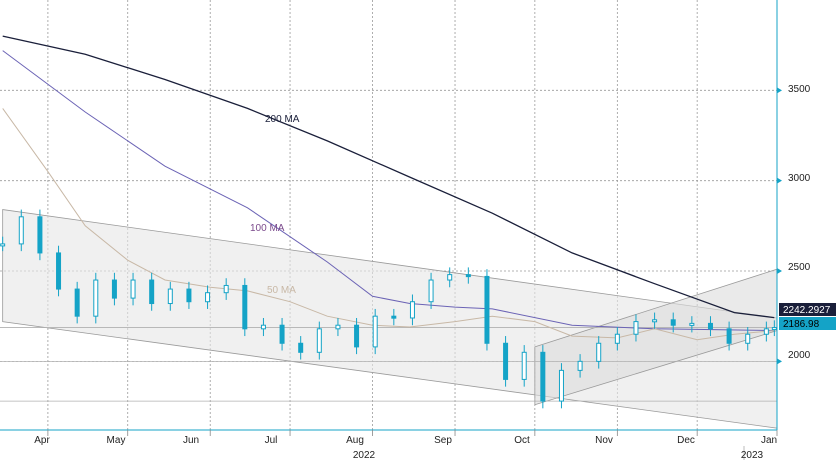 The image size is (838, 460). What do you see at coordinates (799, 89) in the screenshot?
I see `y-tick-label: 3500` at bounding box center [799, 89].